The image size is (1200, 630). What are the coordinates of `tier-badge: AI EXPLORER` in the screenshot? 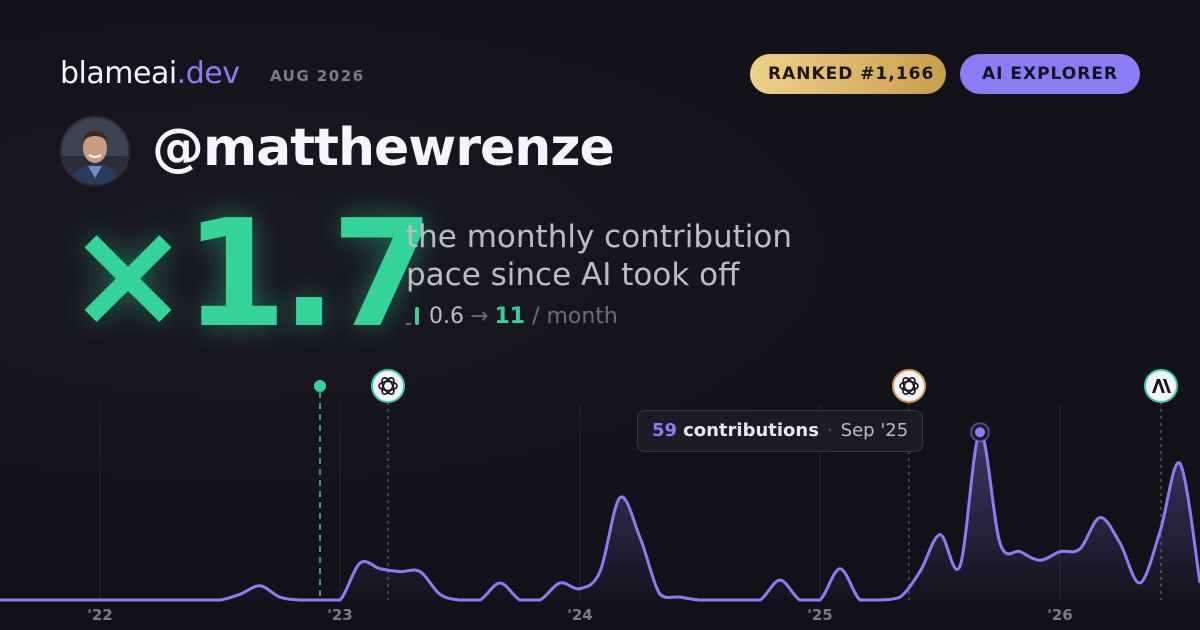 It's located at (1050, 74).